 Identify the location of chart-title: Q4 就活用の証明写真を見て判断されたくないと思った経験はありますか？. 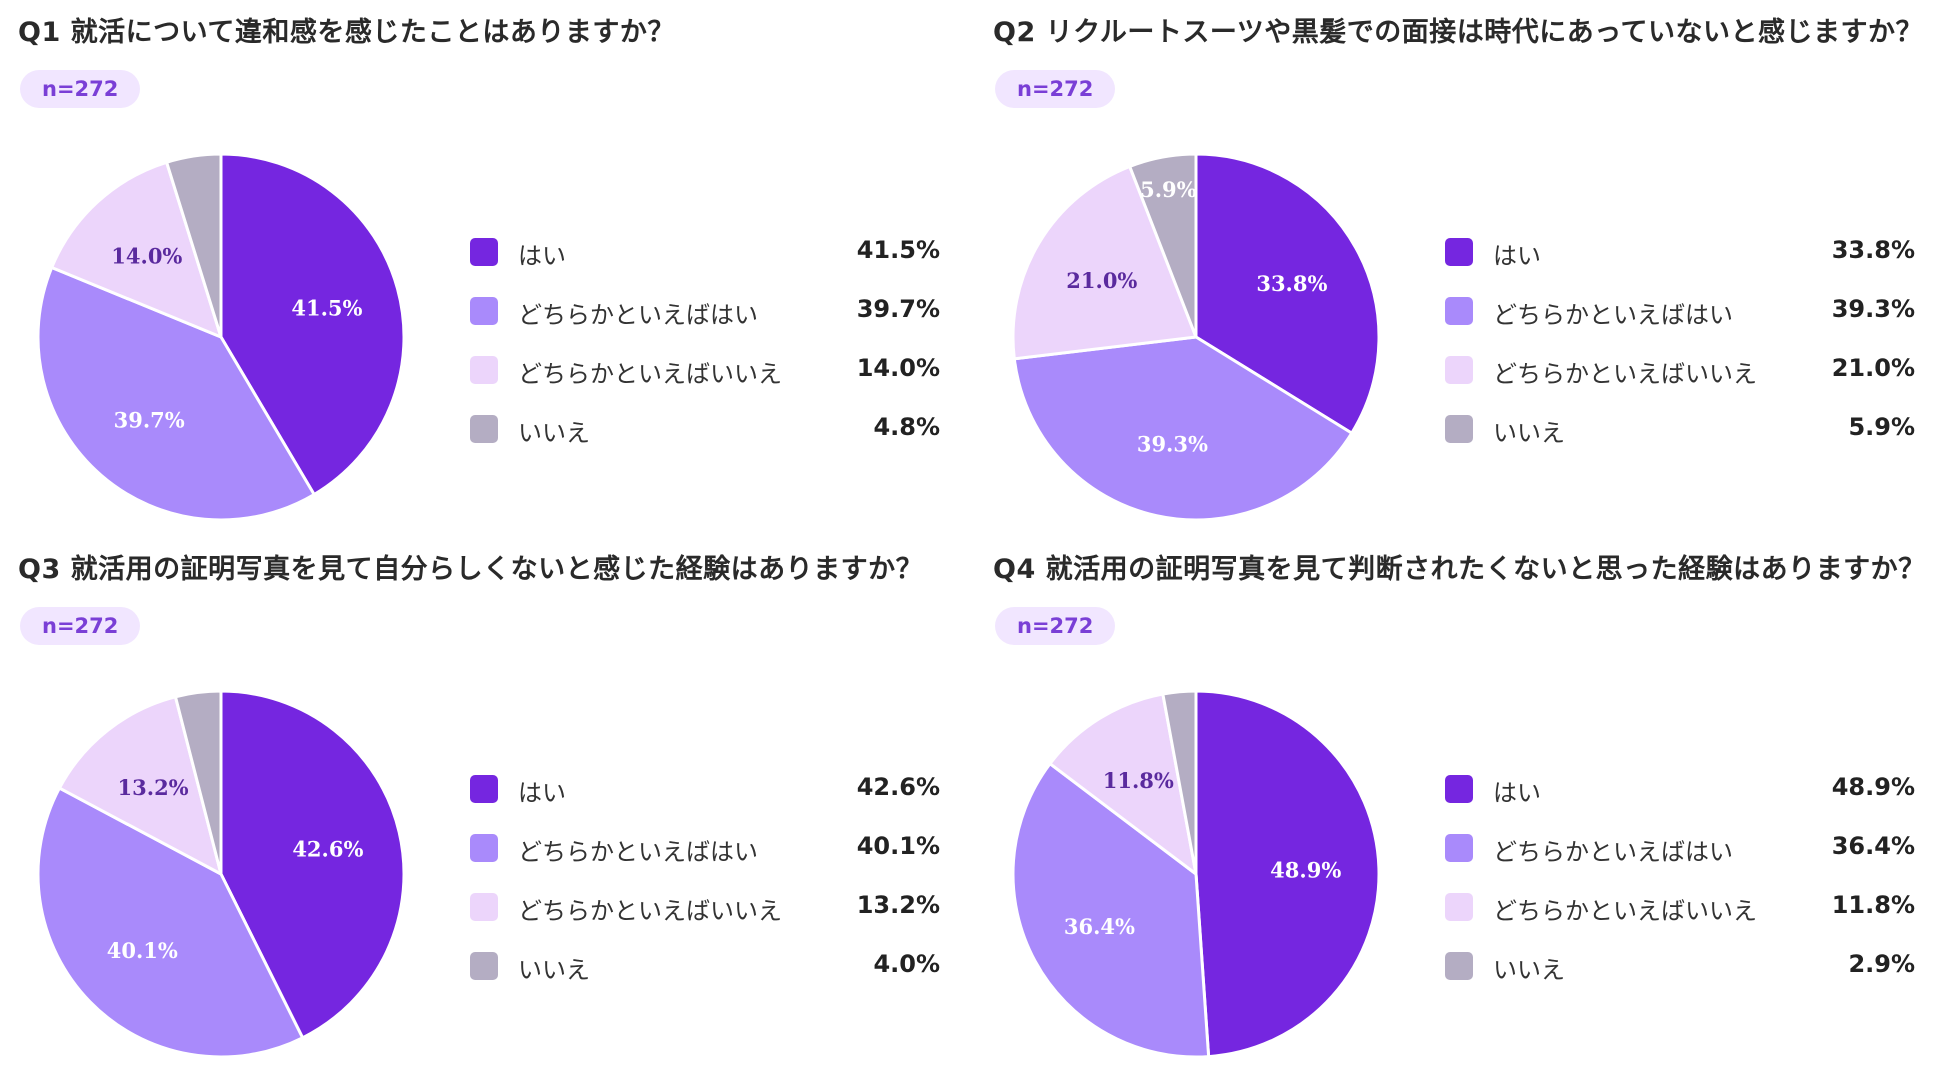
(1459, 569).